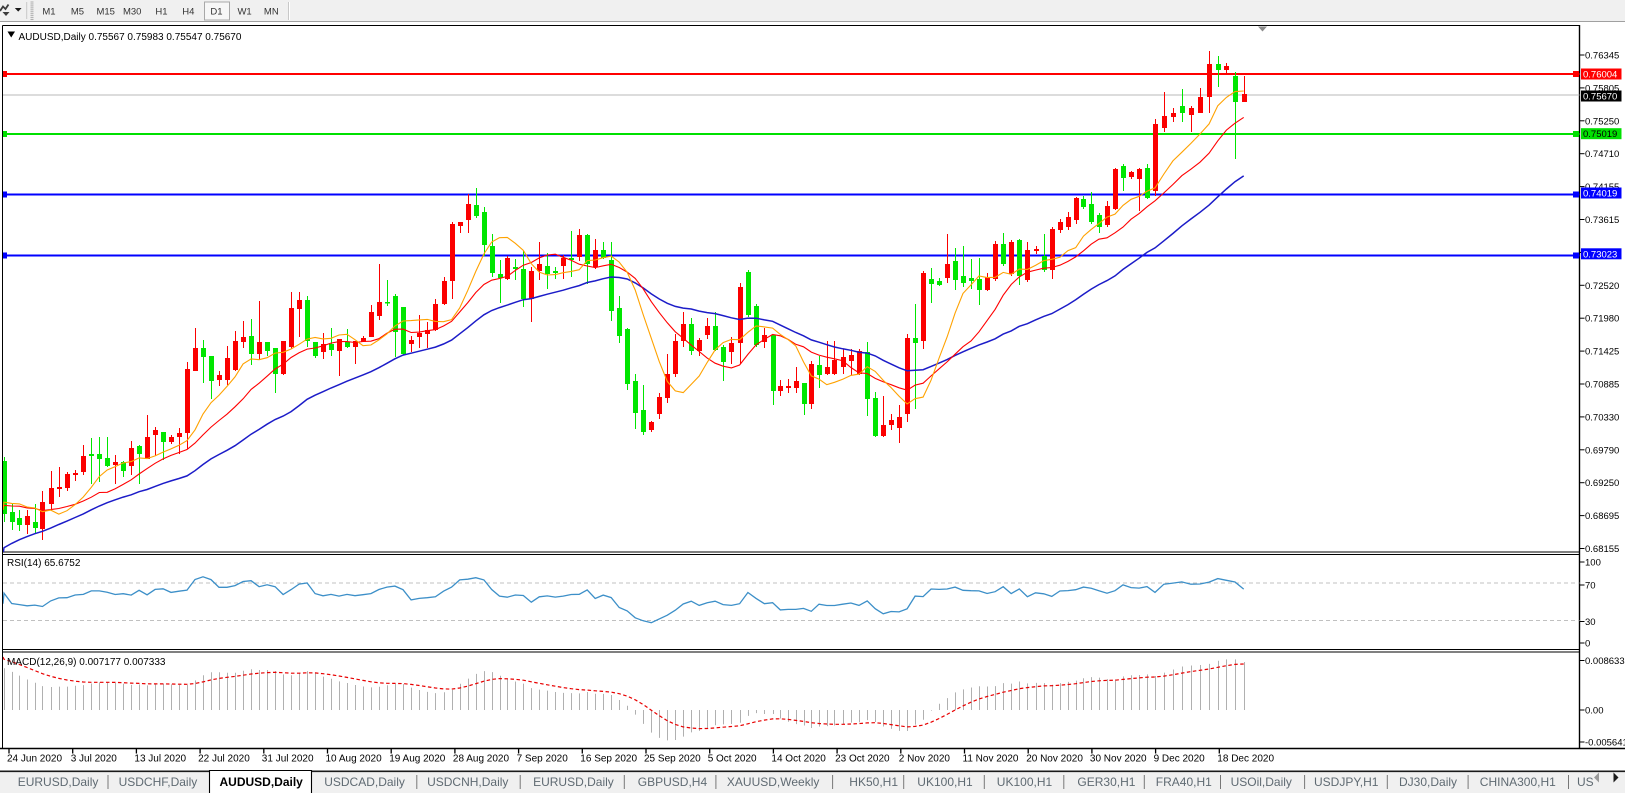  I want to click on svg-text: MN, so click(271, 12).